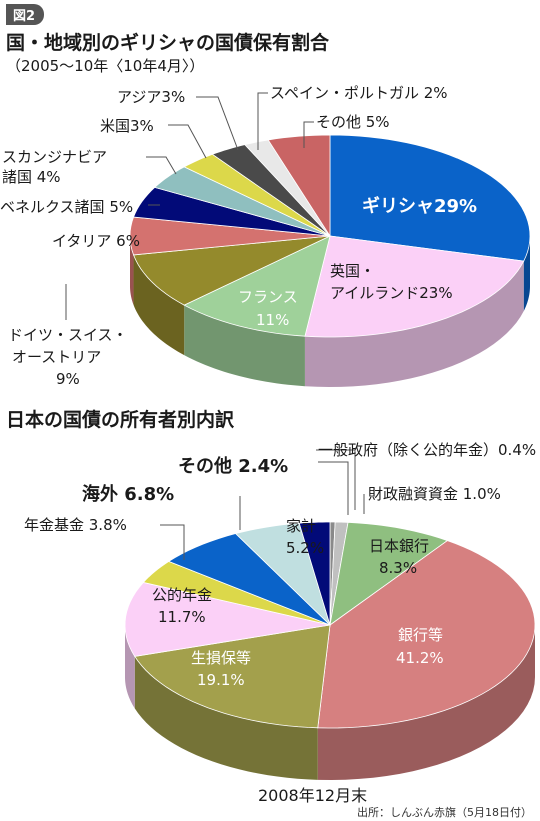 The height and width of the screenshot is (821, 540). What do you see at coordinates (168, 43) in the screenshot?
I see `chart1-title: 国・地域別のギリシャの国債保有割合` at bounding box center [168, 43].